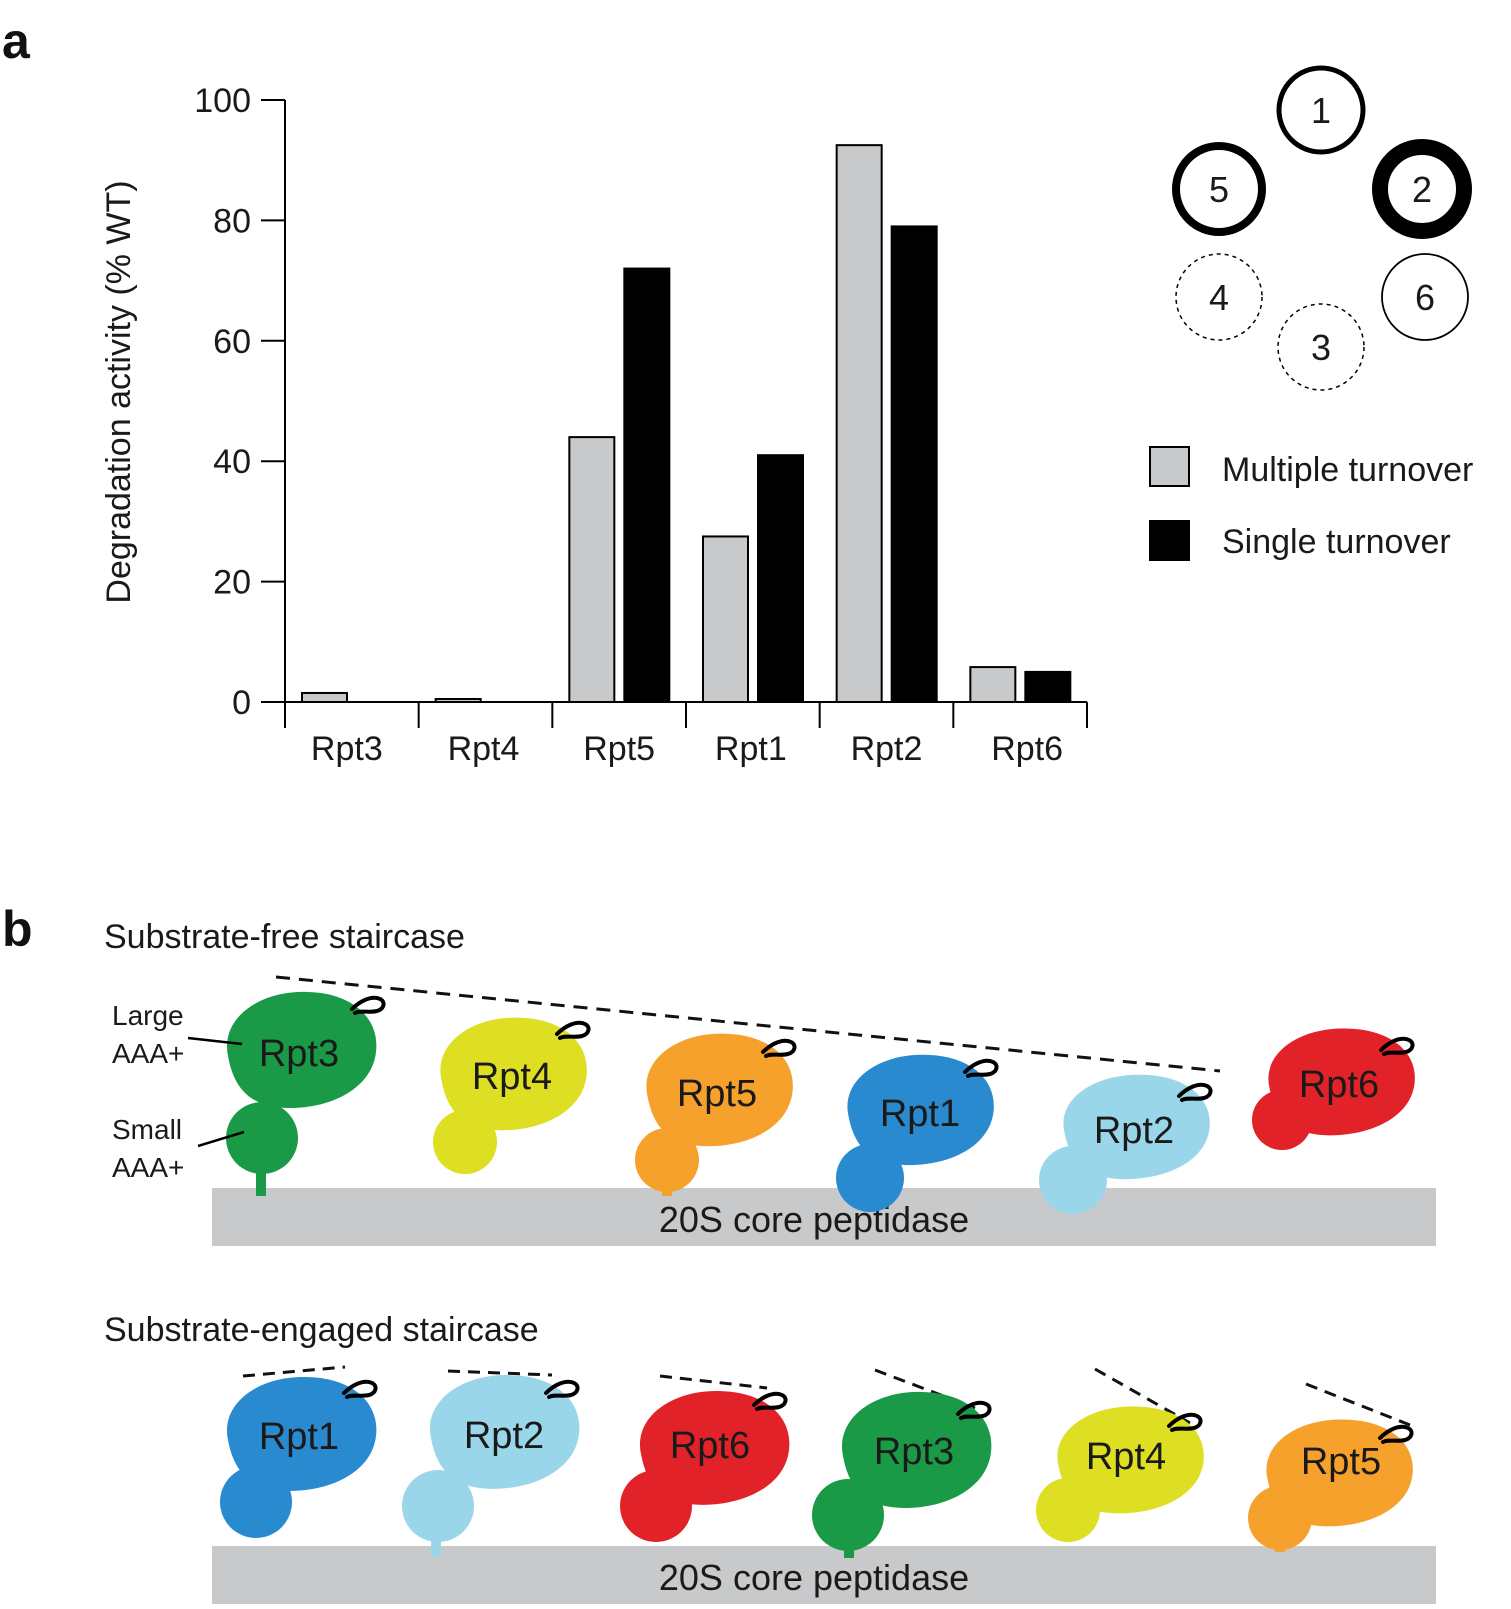 The width and height of the screenshot is (1511, 1609). I want to click on subunit-linker-tail, so click(436, 1543).